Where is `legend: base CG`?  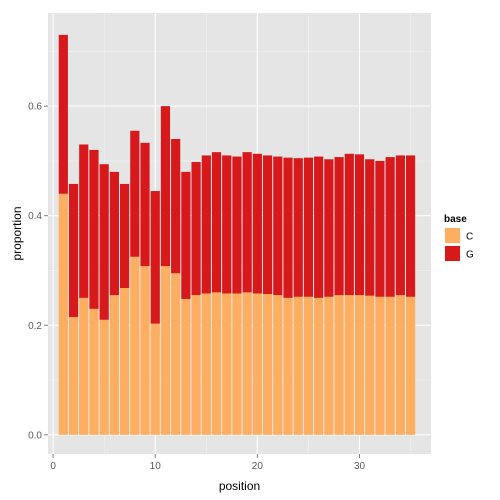 legend: base CG is located at coordinates (458, 238).